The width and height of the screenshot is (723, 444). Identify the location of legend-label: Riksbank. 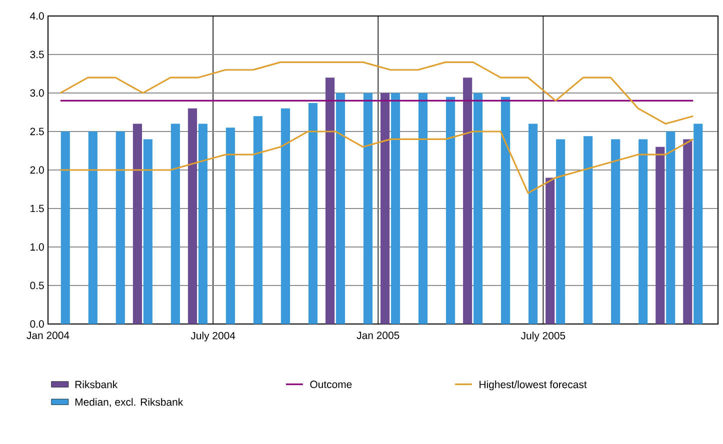
(96, 384).